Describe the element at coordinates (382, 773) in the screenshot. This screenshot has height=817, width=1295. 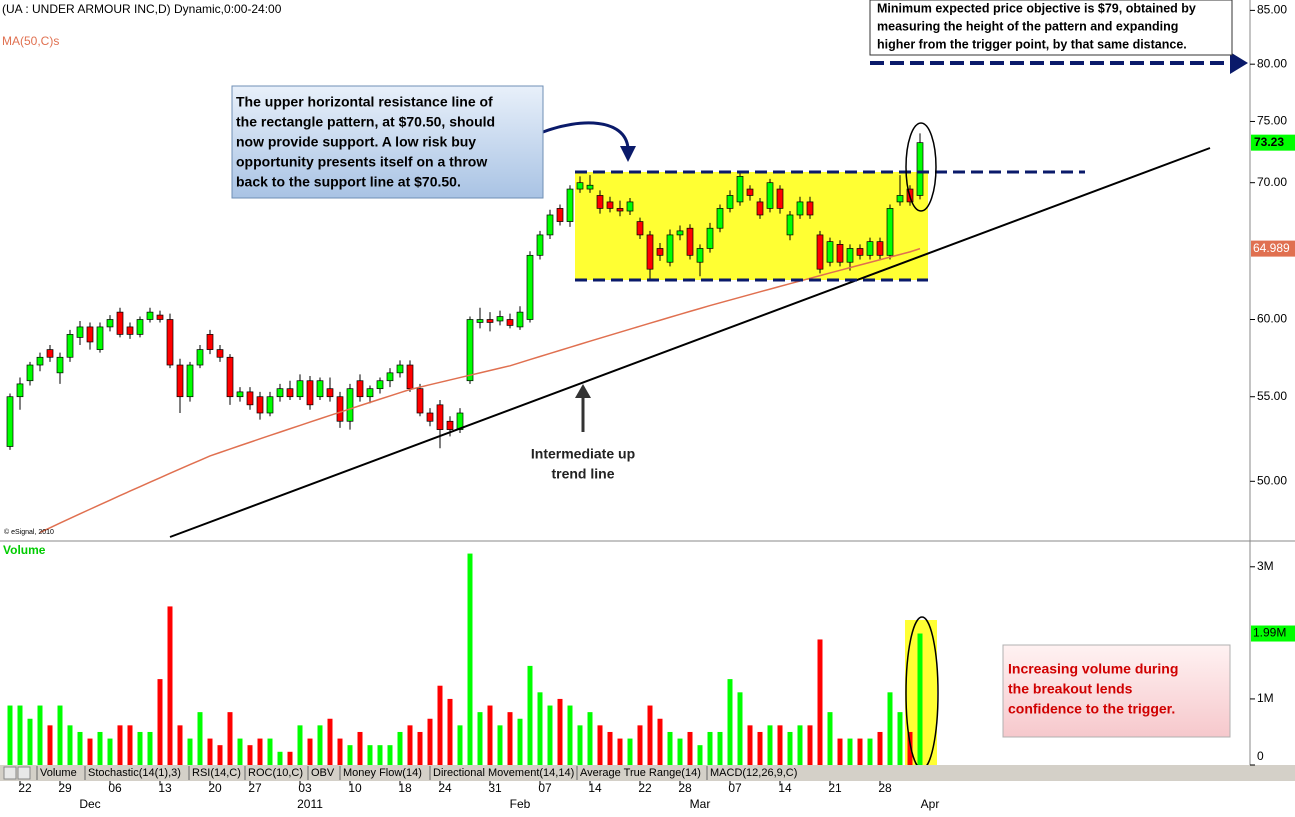
I see `tab: Money Flow(14)` at that location.